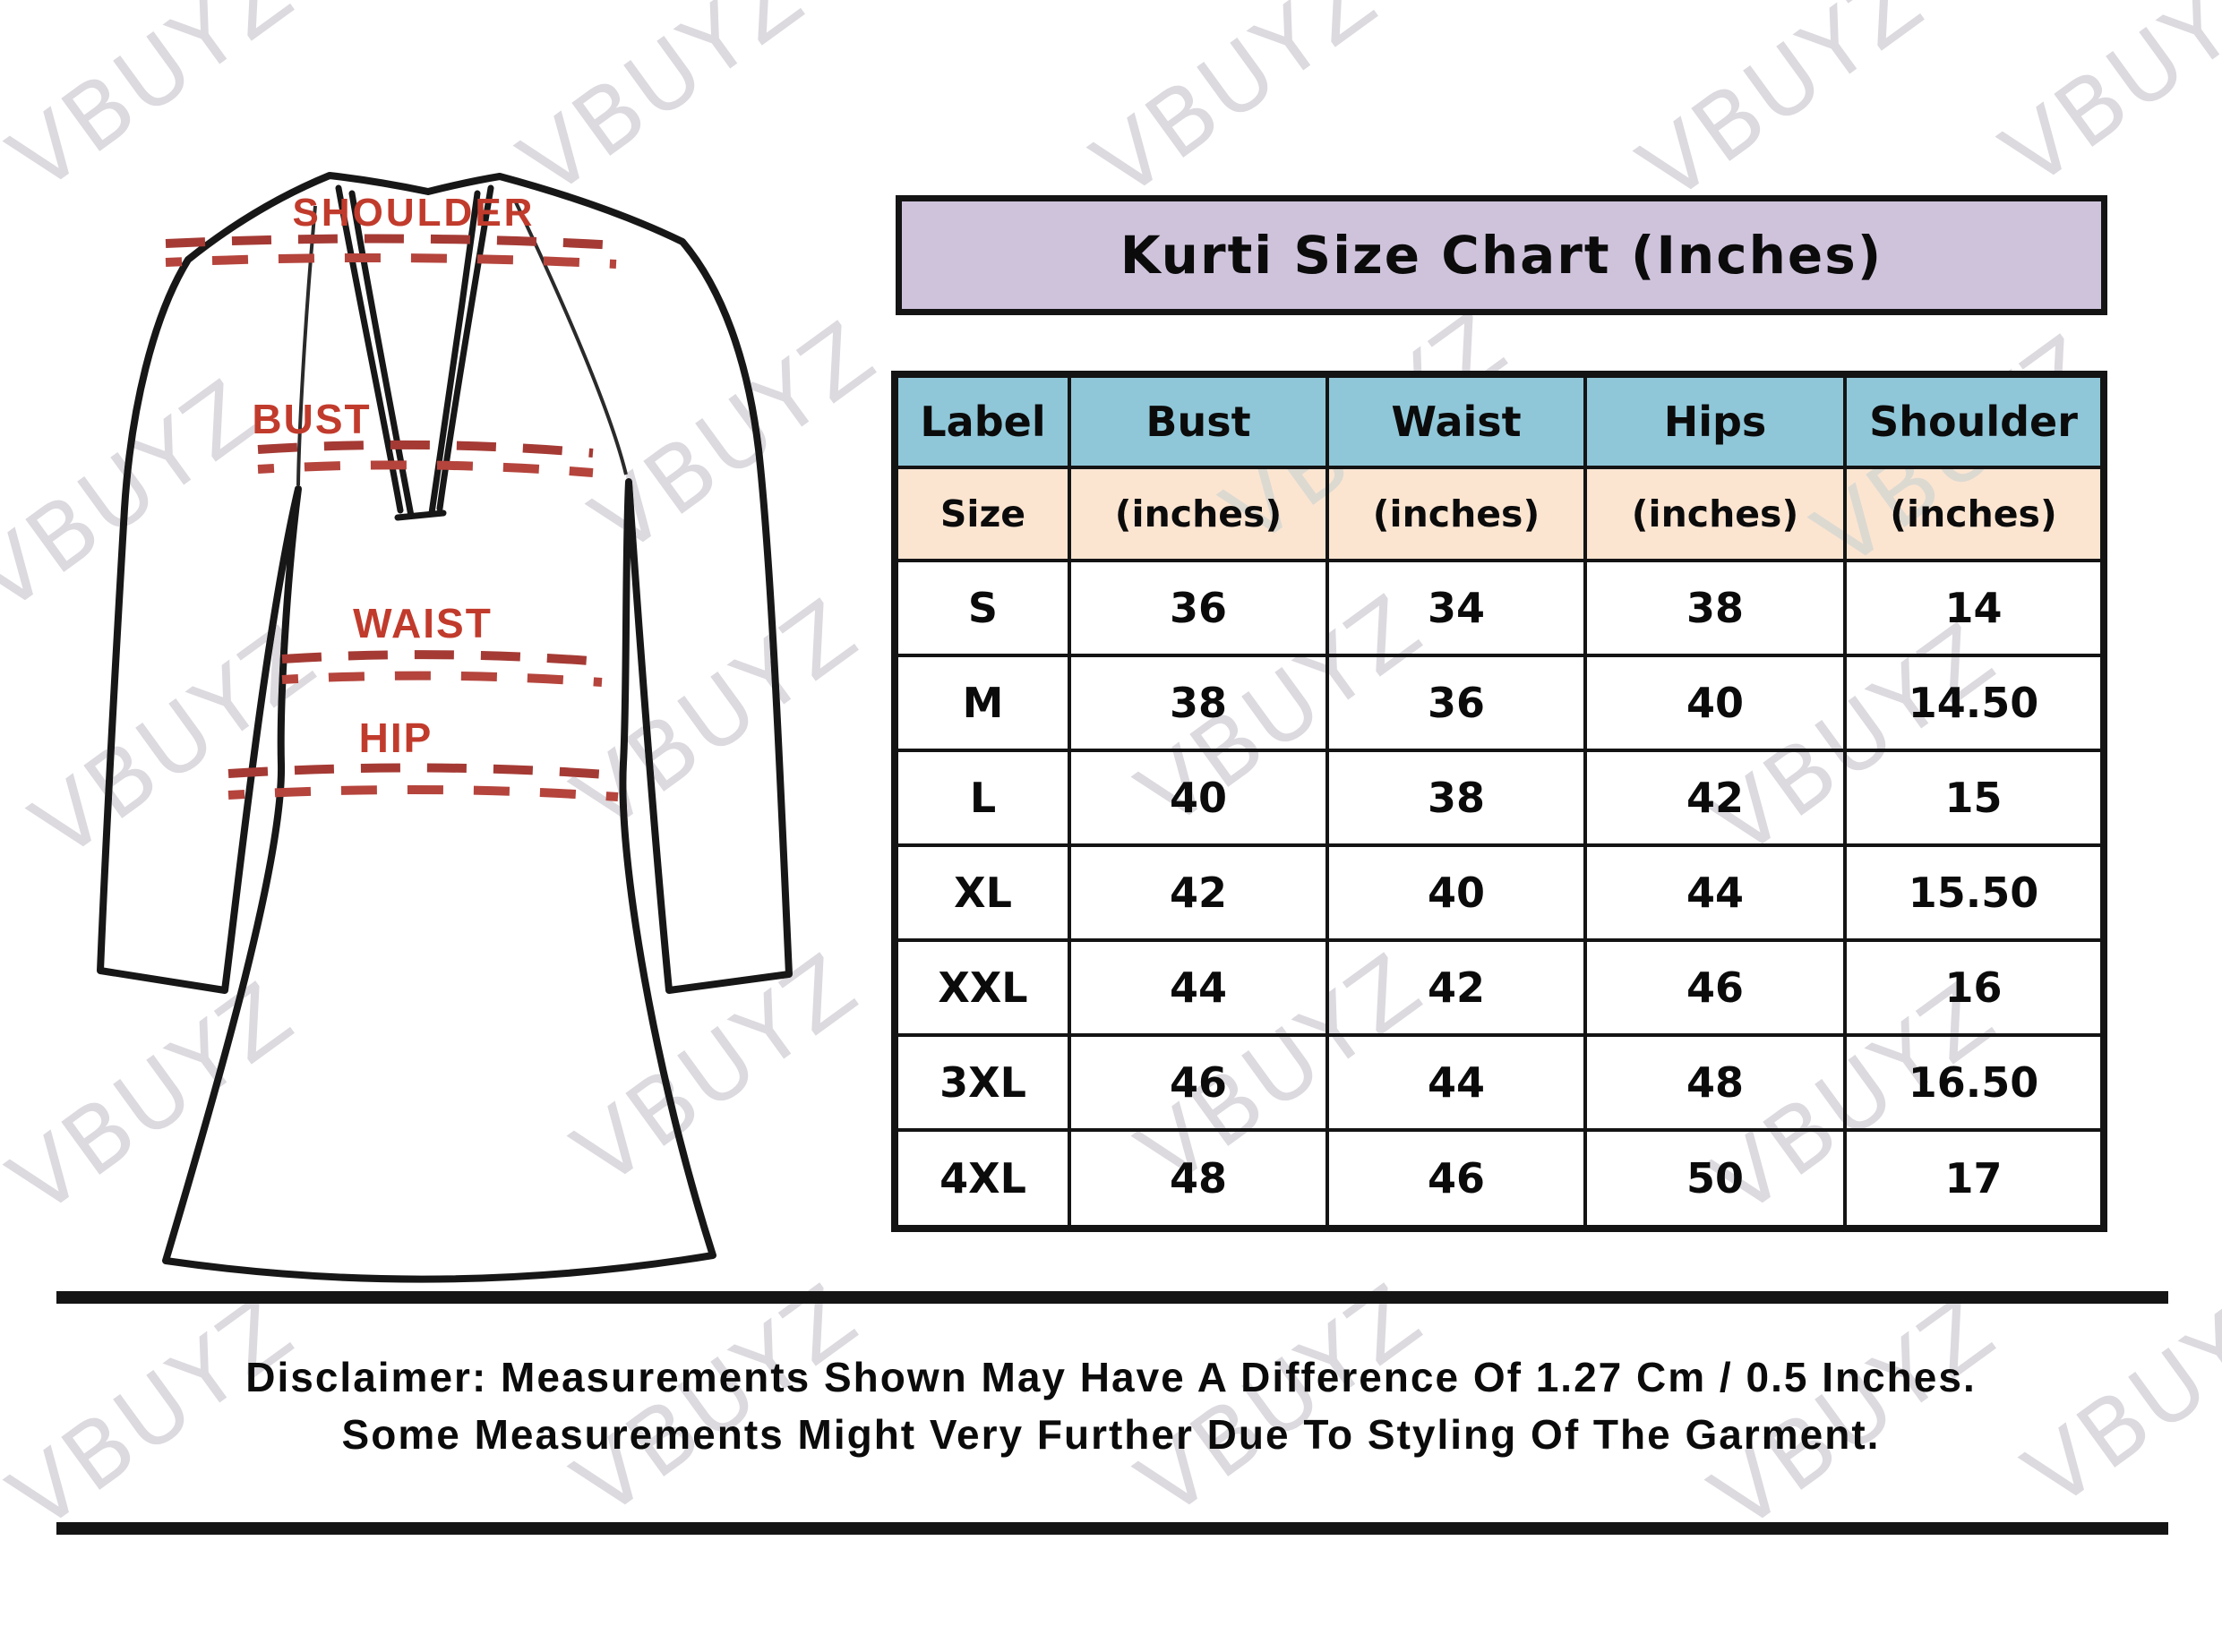 Image resolution: width=2222 pixels, height=1652 pixels. Describe the element at coordinates (1974, 988) in the screenshot. I see `table-cell-shoulder: 16` at that location.